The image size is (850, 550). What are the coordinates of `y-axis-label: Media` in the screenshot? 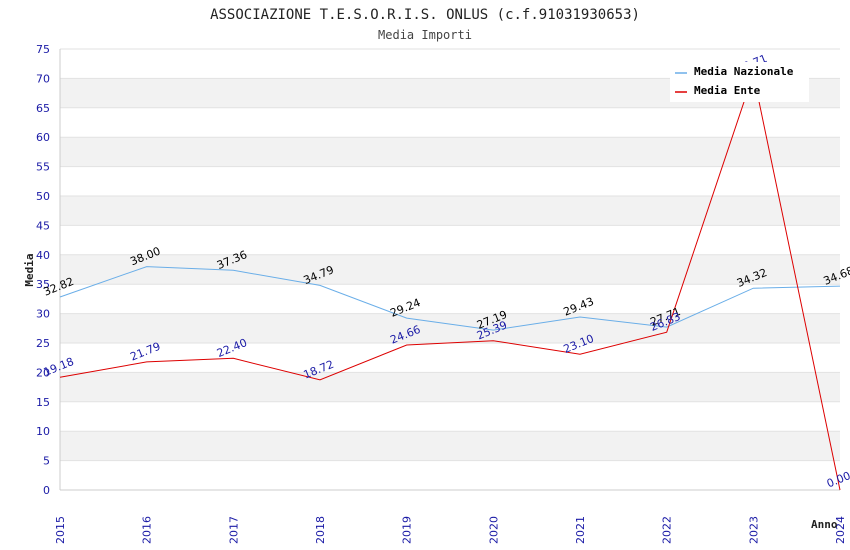 It's located at (29, 269).